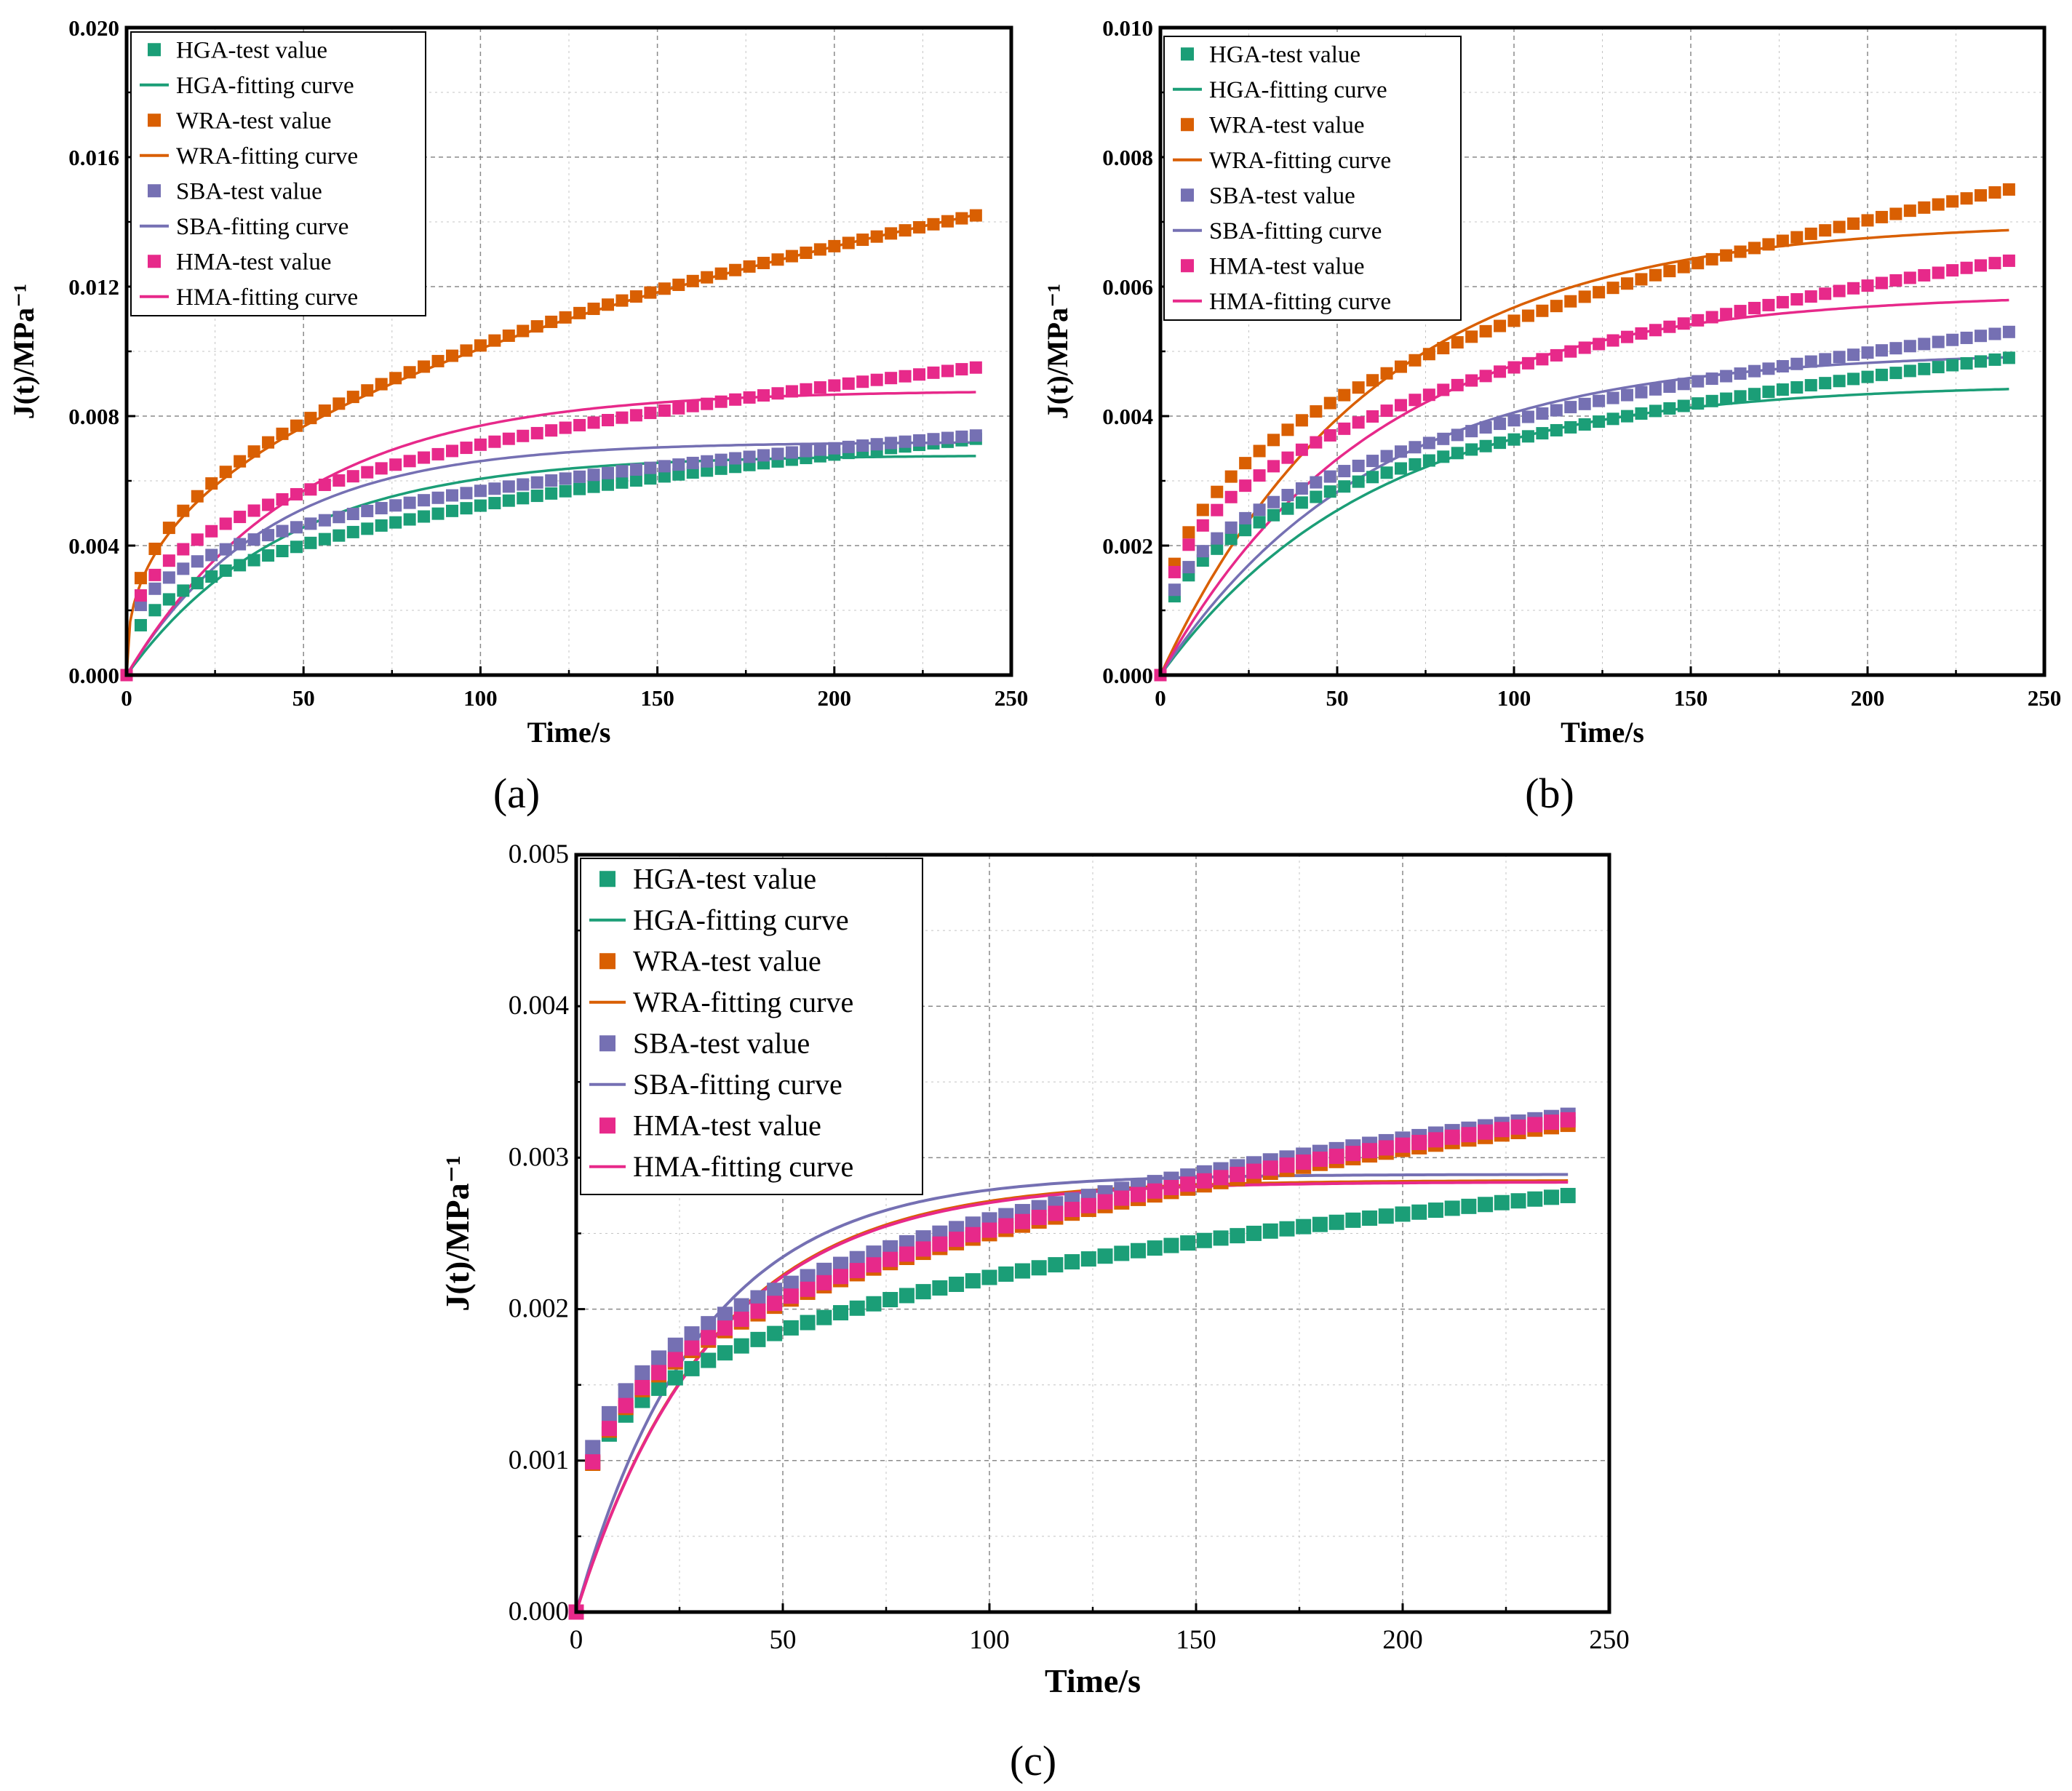  I want to click on legend-item: HGA-fitting curve, so click(247, 86).